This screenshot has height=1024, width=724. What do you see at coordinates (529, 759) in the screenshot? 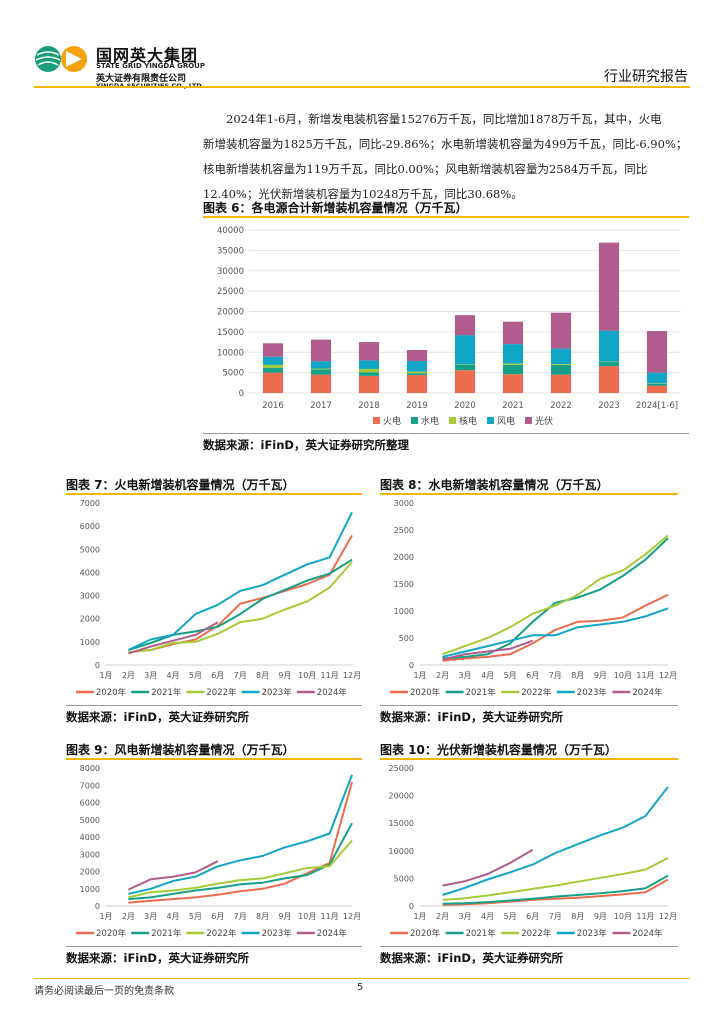
I see `figure-10-rule` at bounding box center [529, 759].